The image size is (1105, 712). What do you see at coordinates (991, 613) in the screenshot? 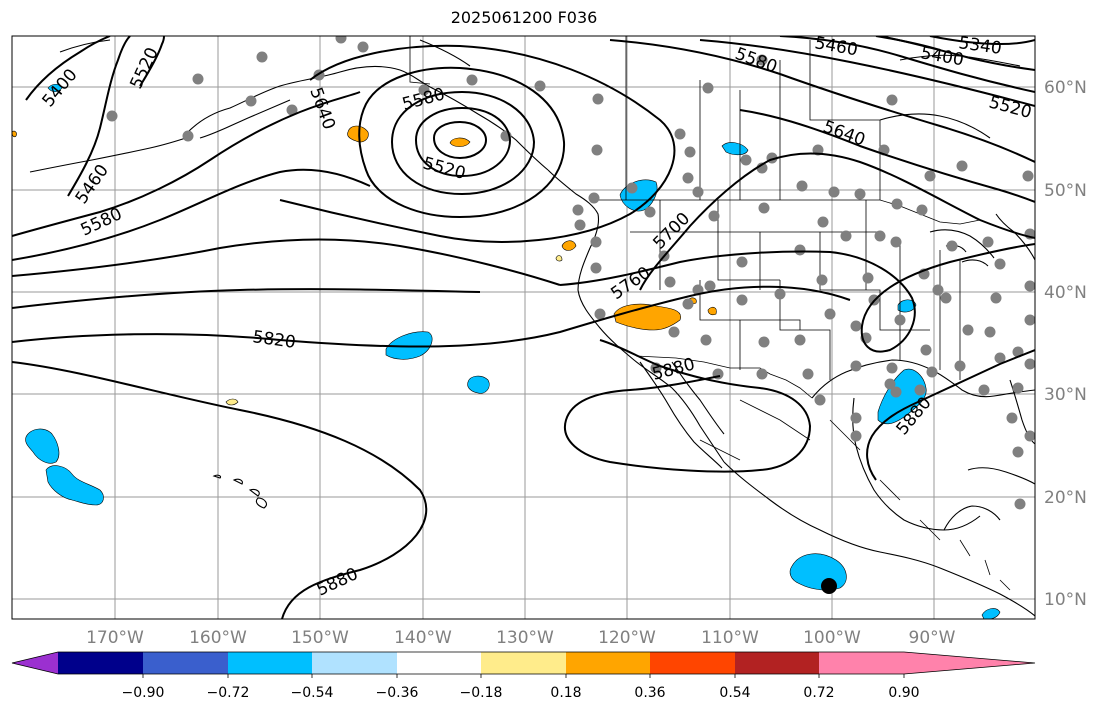
I see `negative-area-central-america` at bounding box center [991, 613].